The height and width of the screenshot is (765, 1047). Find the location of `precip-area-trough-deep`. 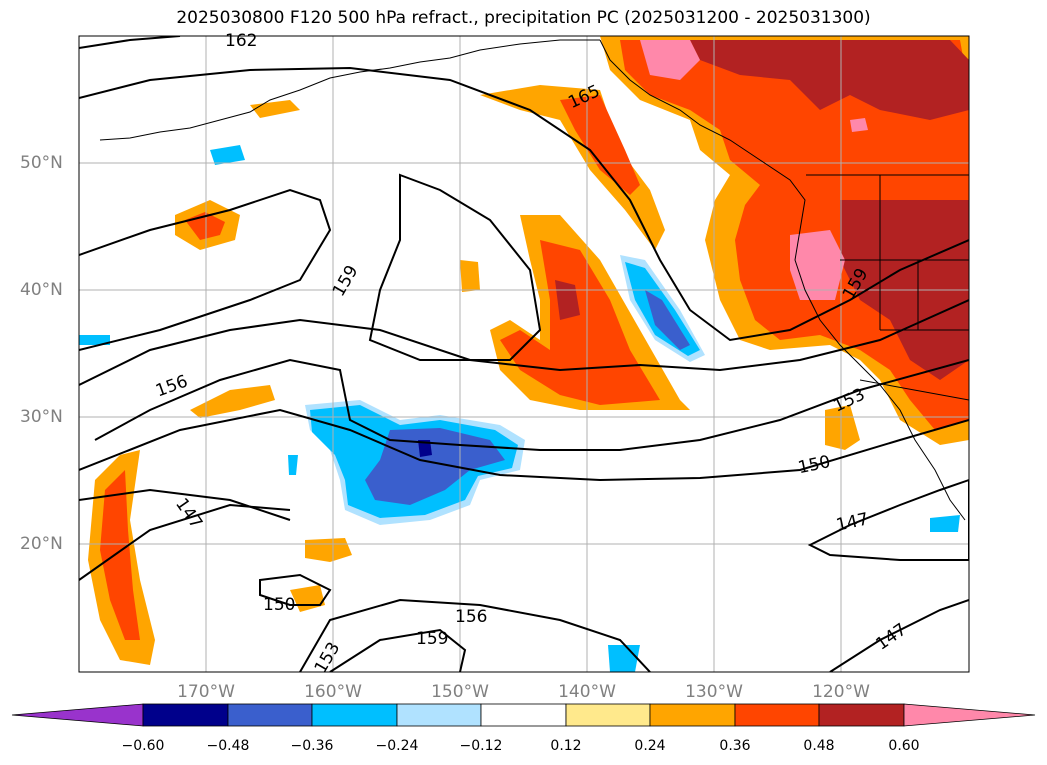

precip-area-trough-deep is located at coordinates (667, 320).